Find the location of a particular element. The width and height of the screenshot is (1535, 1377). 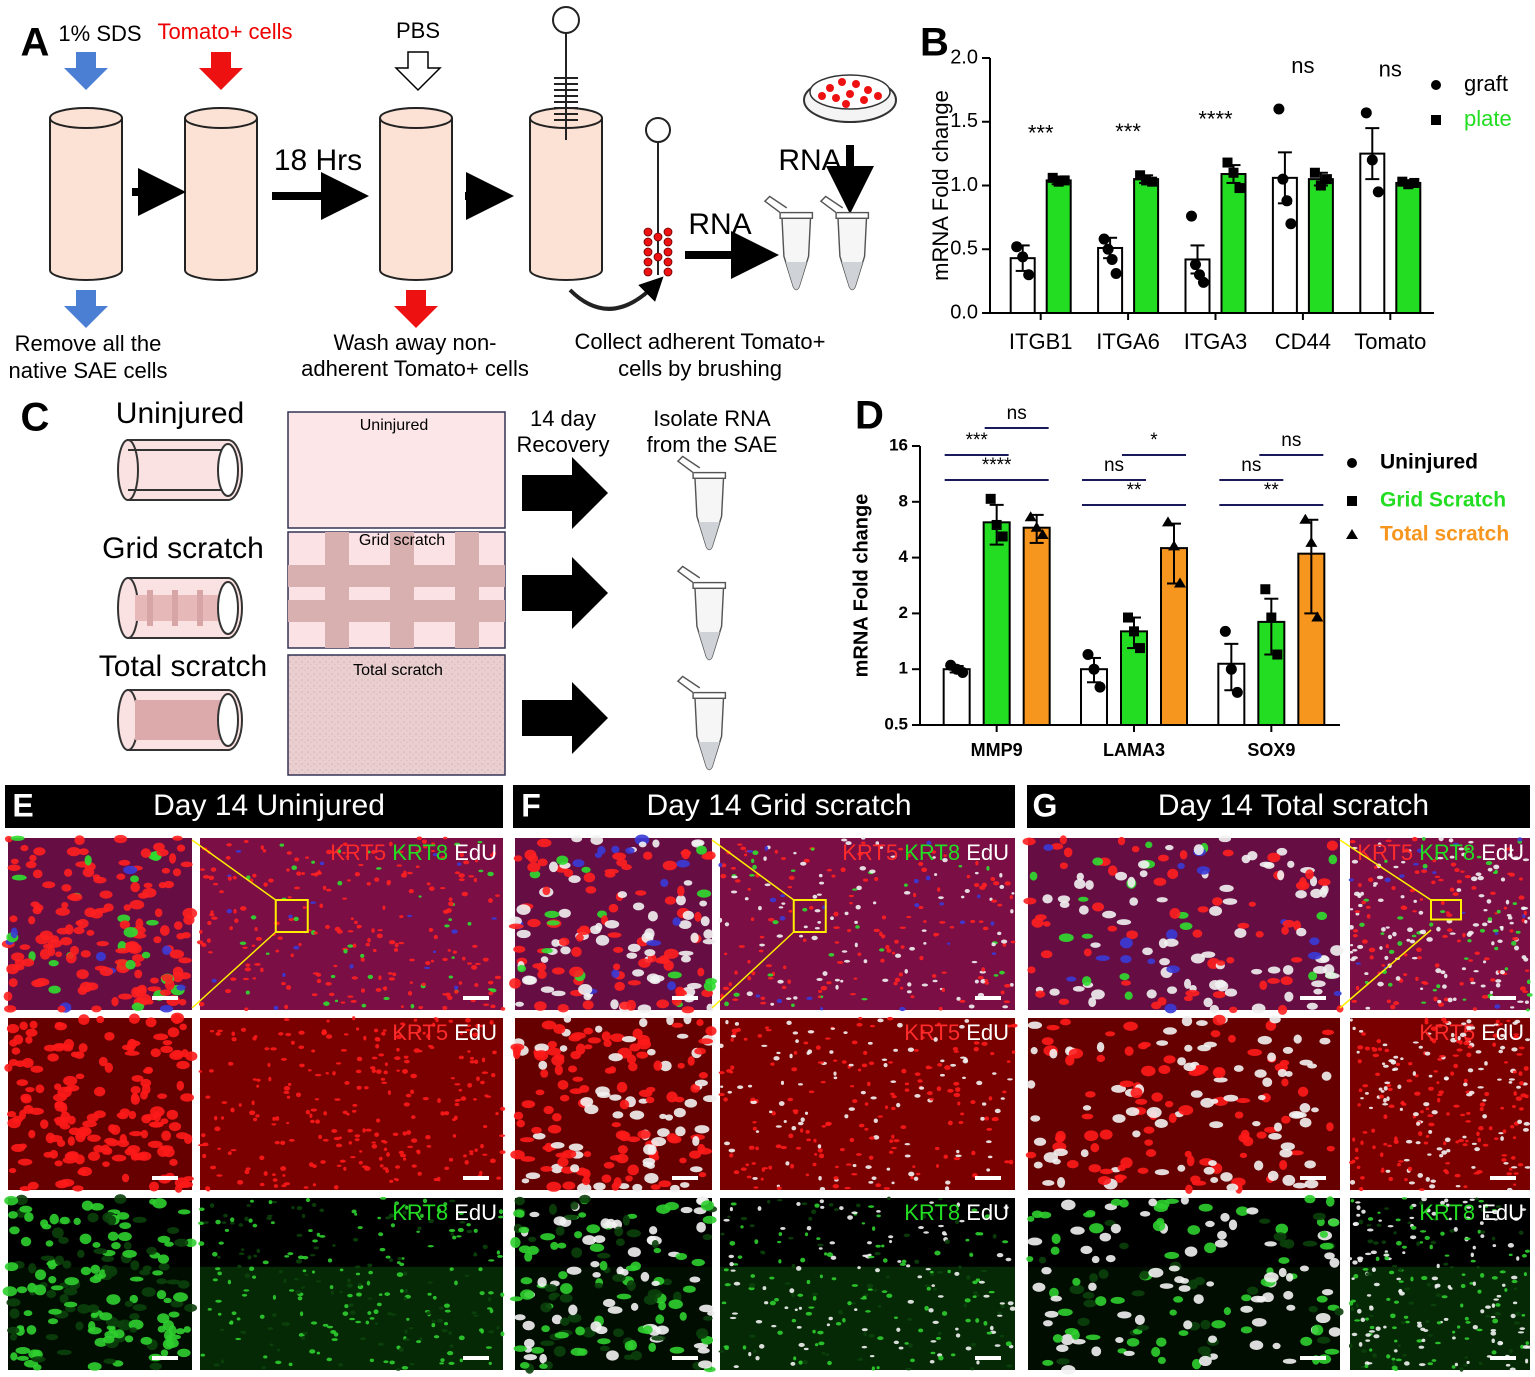

tubes is located at coordinates (773, 483).